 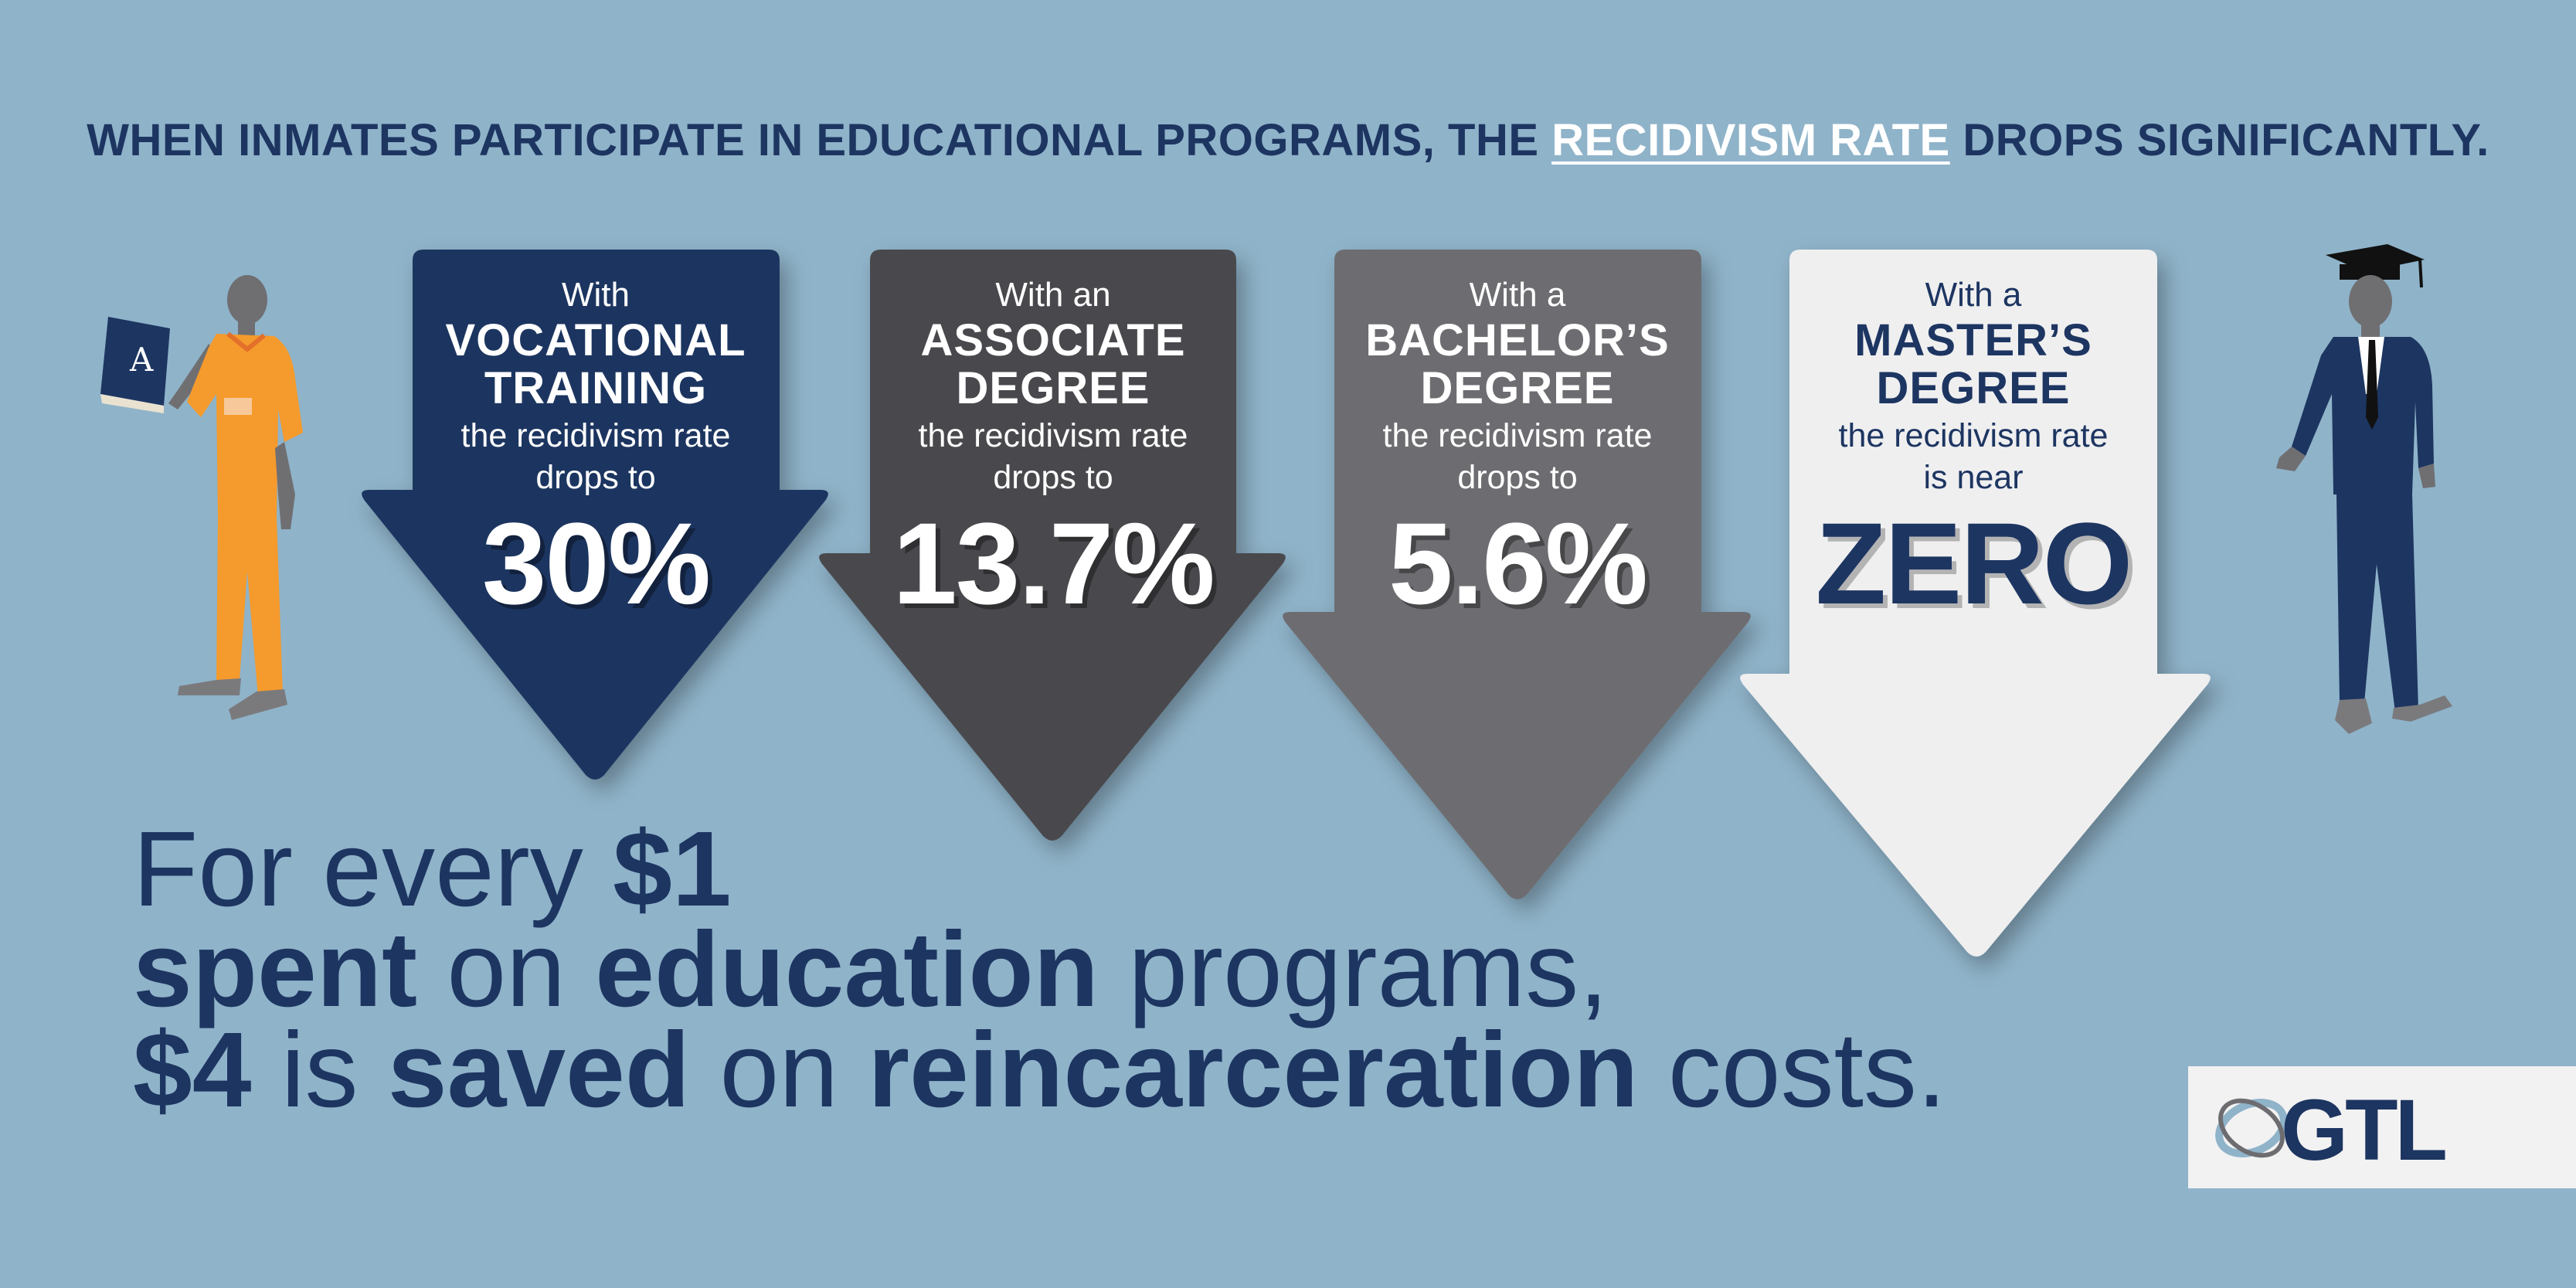 I want to click on arrow-bachelor, so click(x=1517, y=574).